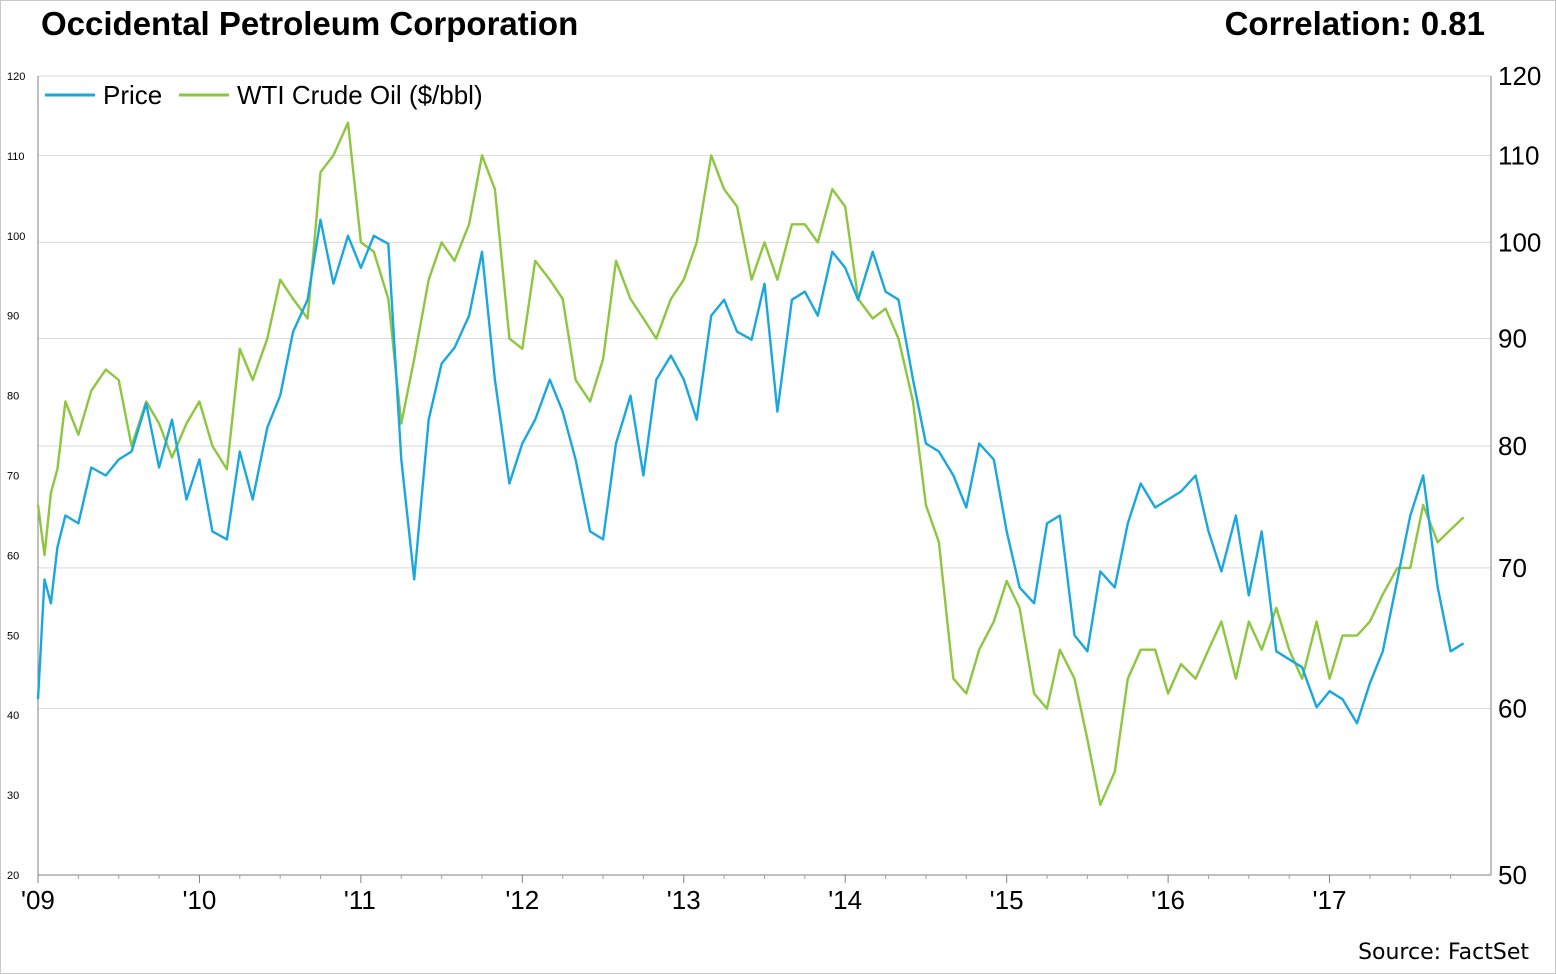  I want to click on right-tick-label: 90, so click(1512, 339).